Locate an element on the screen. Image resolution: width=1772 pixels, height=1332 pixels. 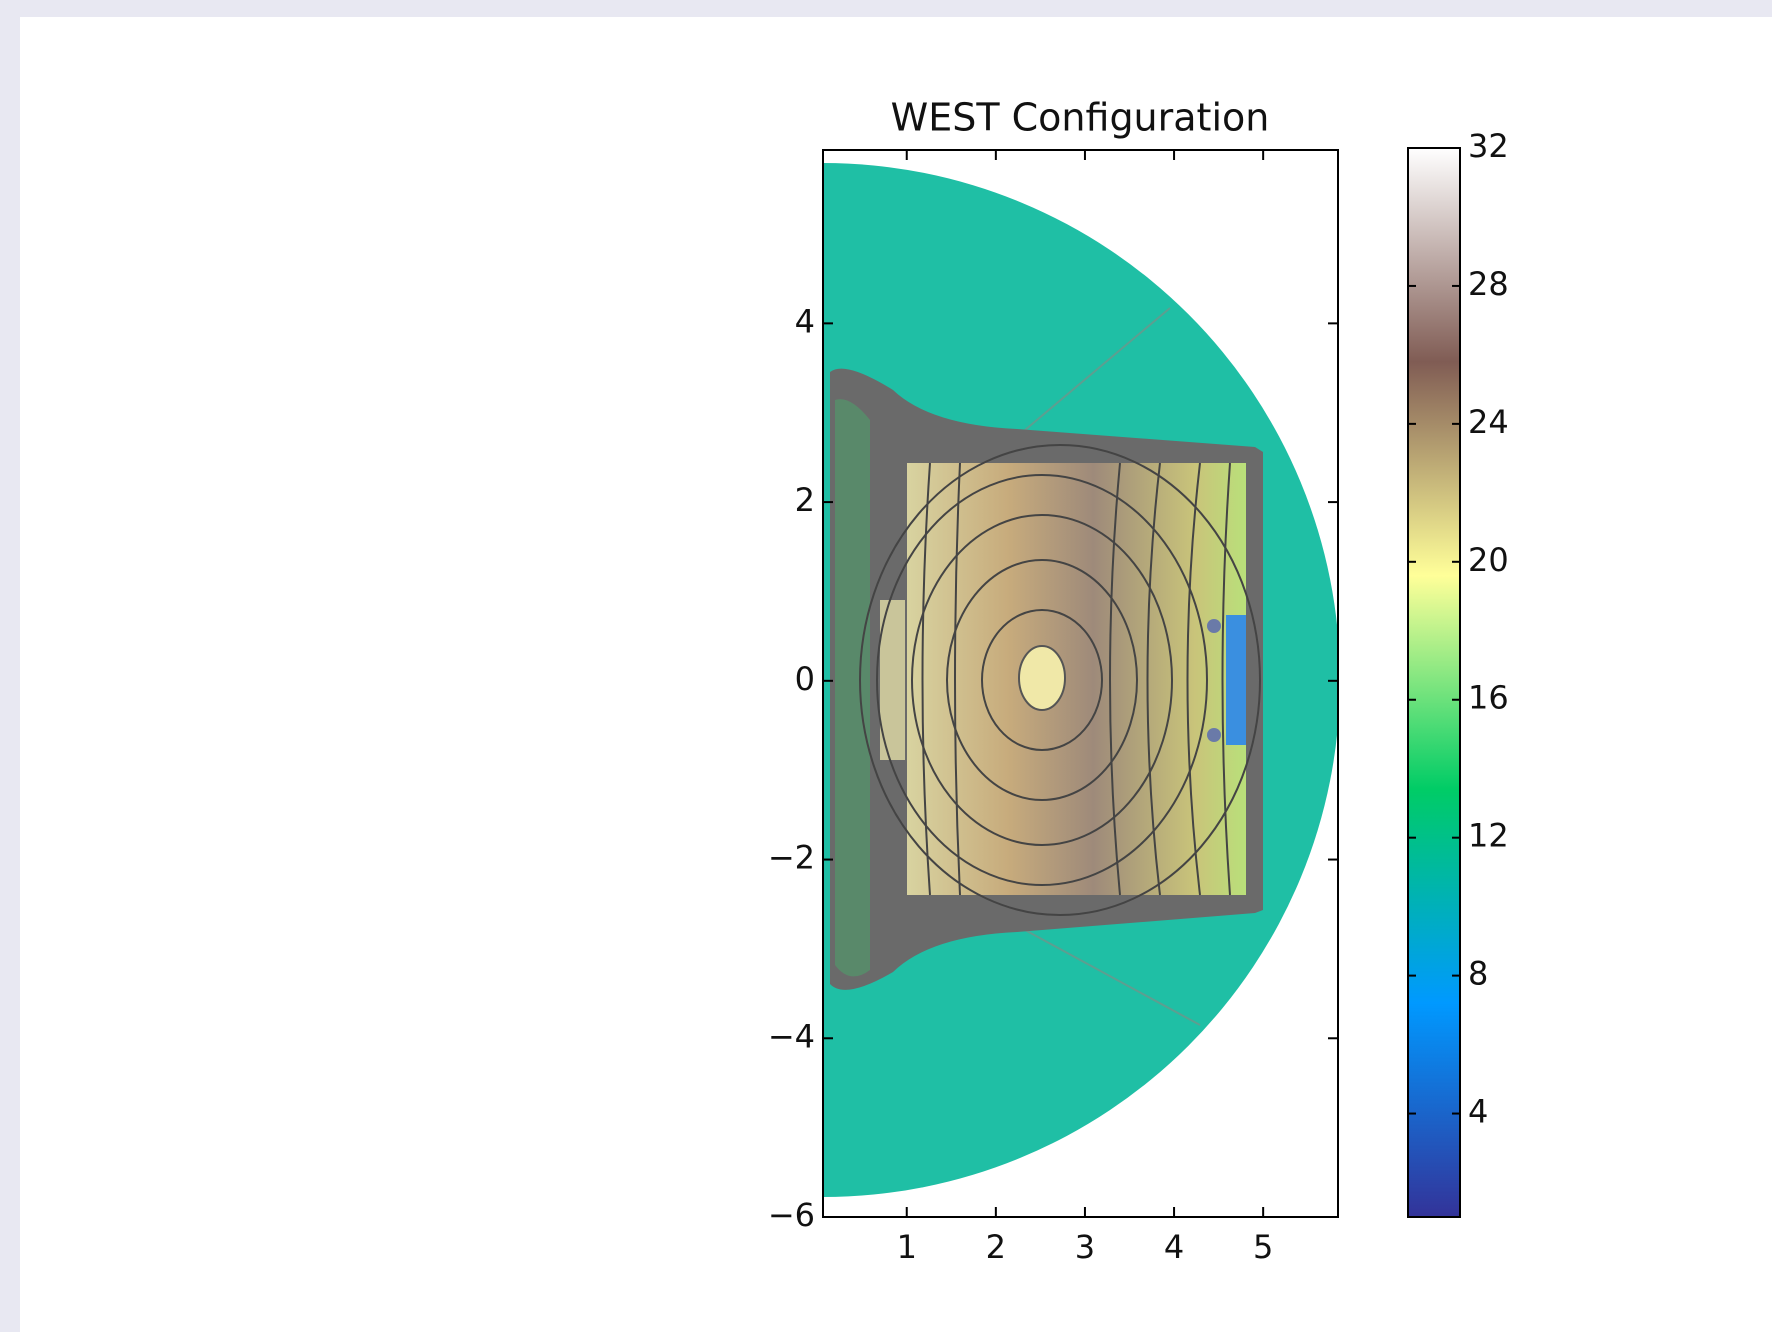
colorbar-tick-label: 32 is located at coordinates (1488, 146).